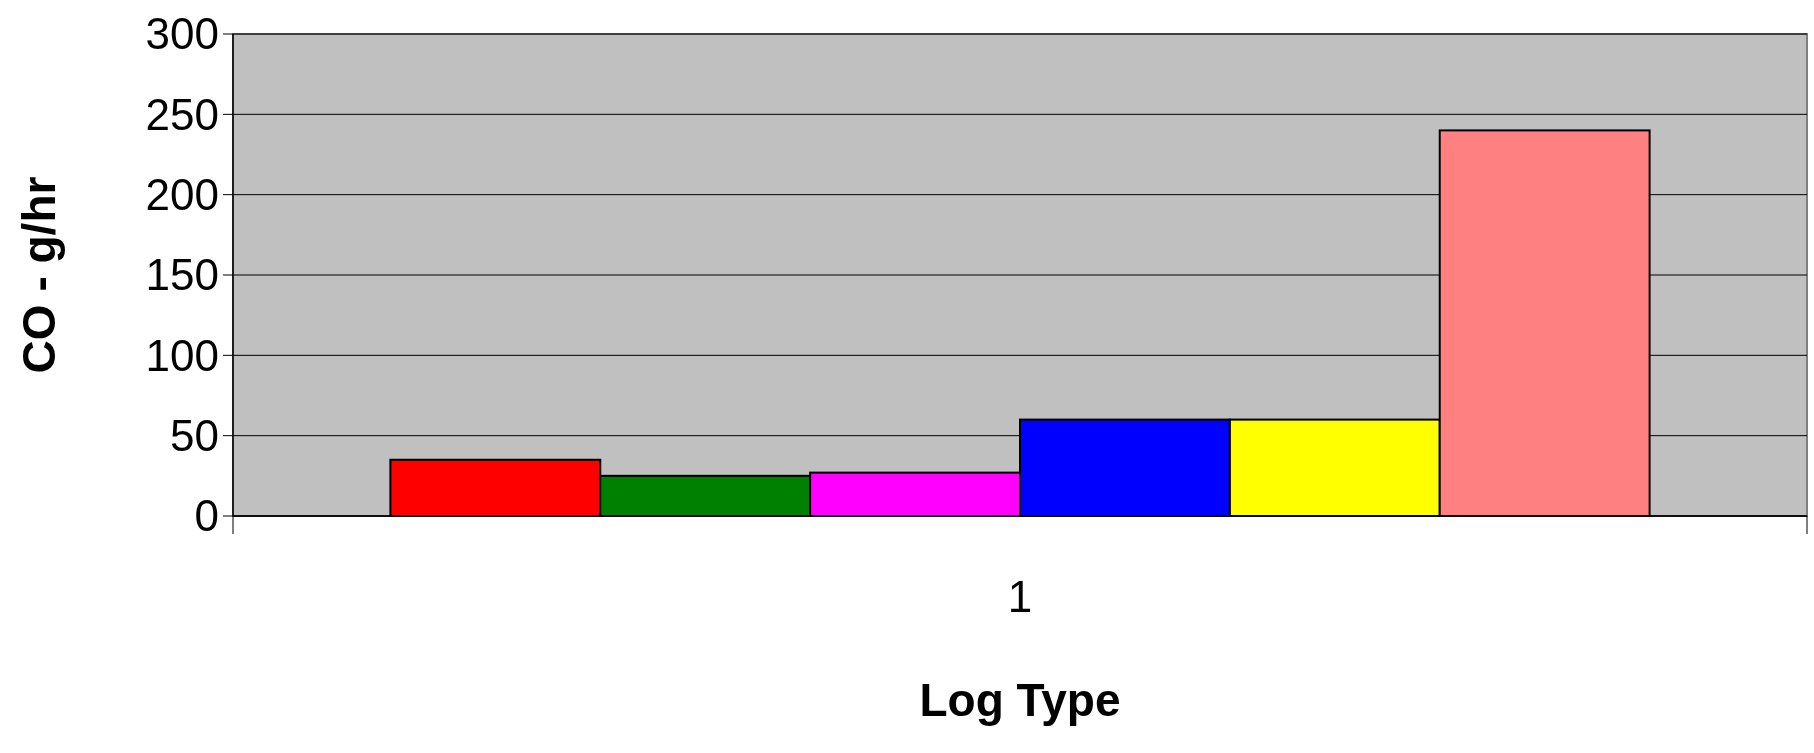  I want to click on y-axis-title: CO - g/hr, so click(39, 275).